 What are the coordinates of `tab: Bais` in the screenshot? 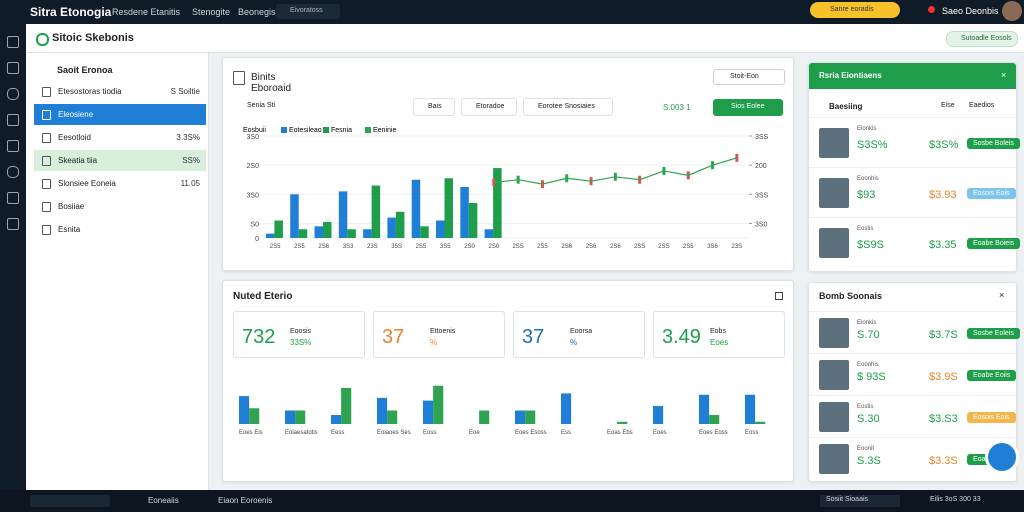 It's located at (434, 107).